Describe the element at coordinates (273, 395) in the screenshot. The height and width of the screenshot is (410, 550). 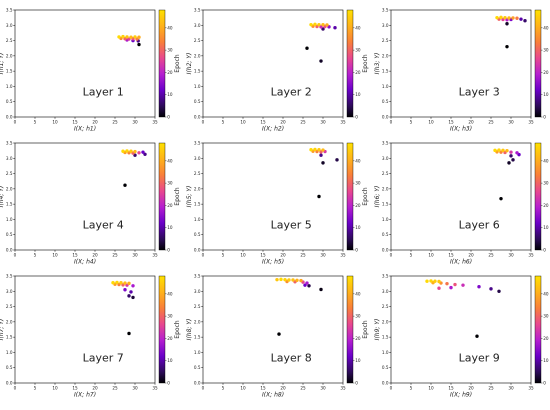
I see `x-axis-label: I(X; h8)` at that location.